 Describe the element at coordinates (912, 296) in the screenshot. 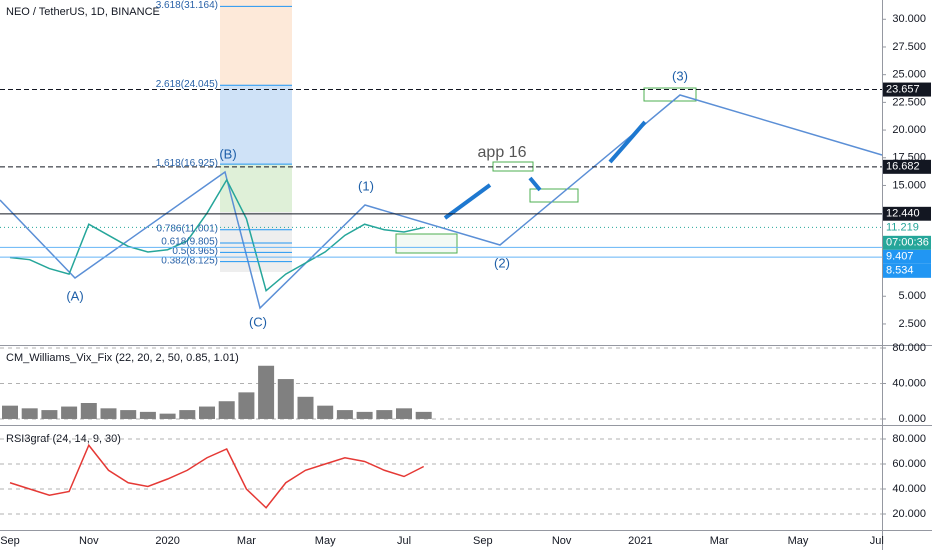

I see `y-tick-label: 5.000` at that location.